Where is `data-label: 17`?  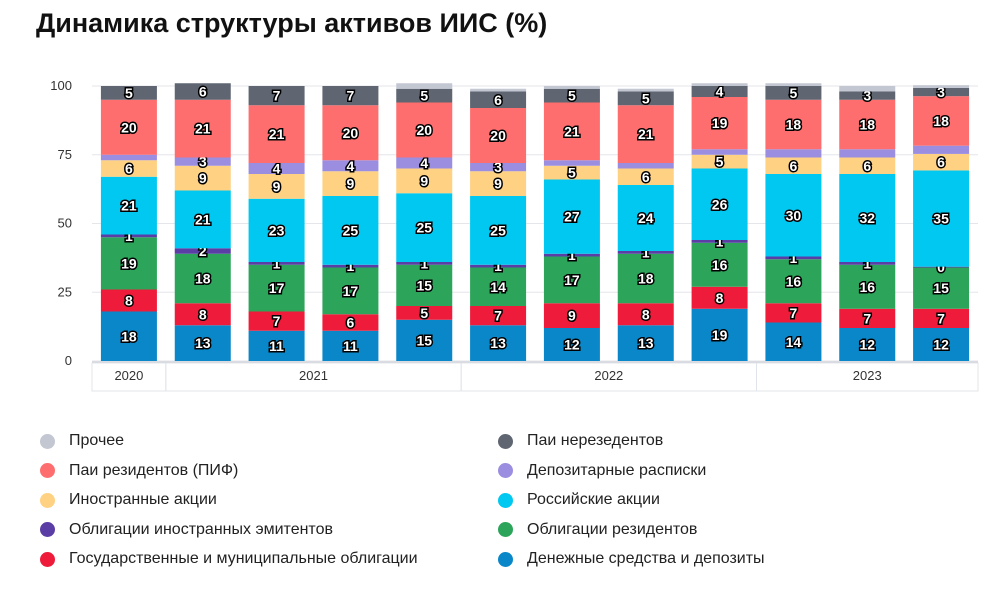
data-label: 17 is located at coordinates (277, 288).